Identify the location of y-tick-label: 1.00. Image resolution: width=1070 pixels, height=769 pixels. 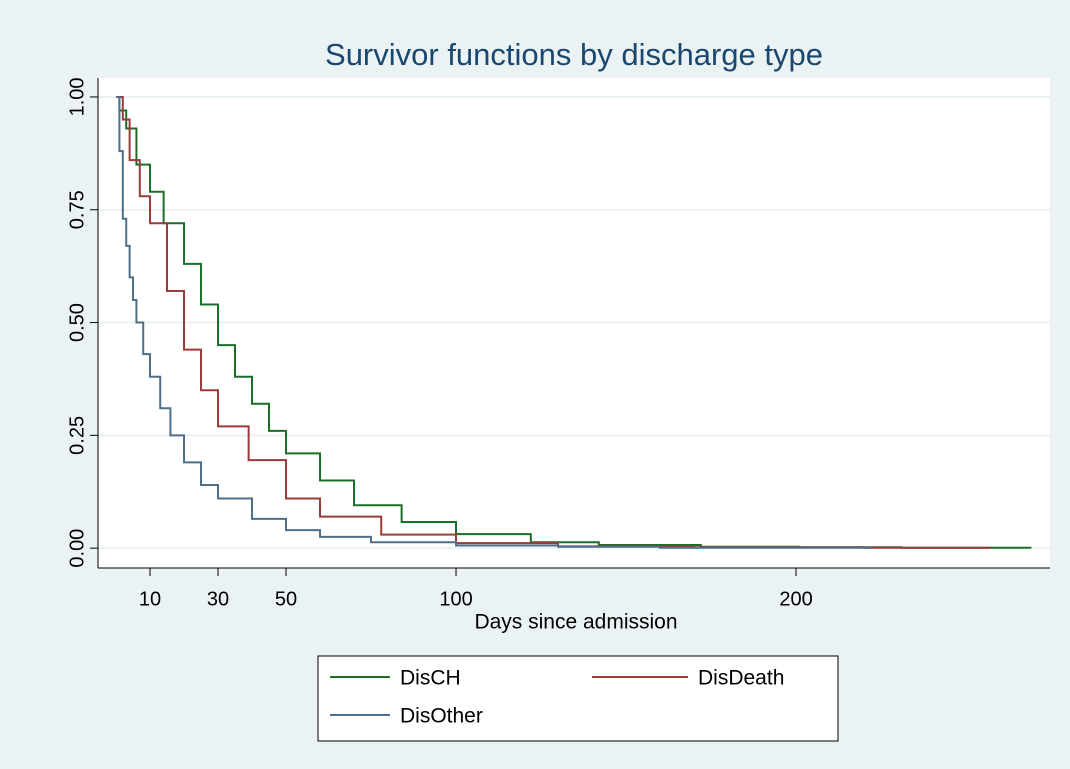
(77, 96).